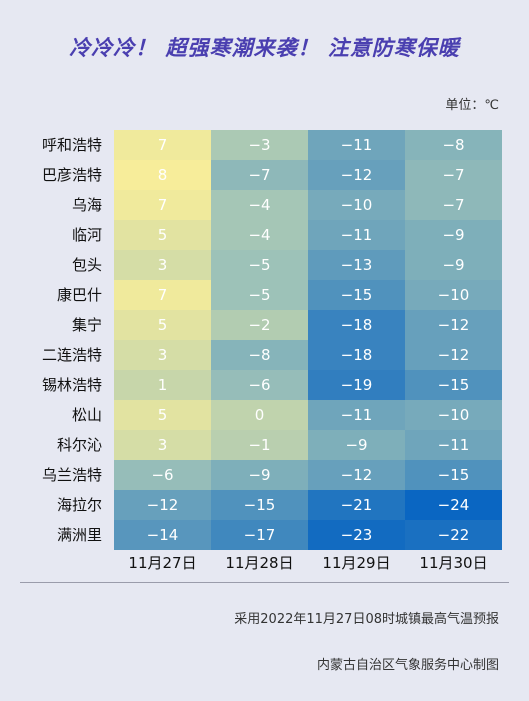 The width and height of the screenshot is (529, 701). What do you see at coordinates (162, 385) in the screenshot?
I see `heatmap-cell: 1` at bounding box center [162, 385].